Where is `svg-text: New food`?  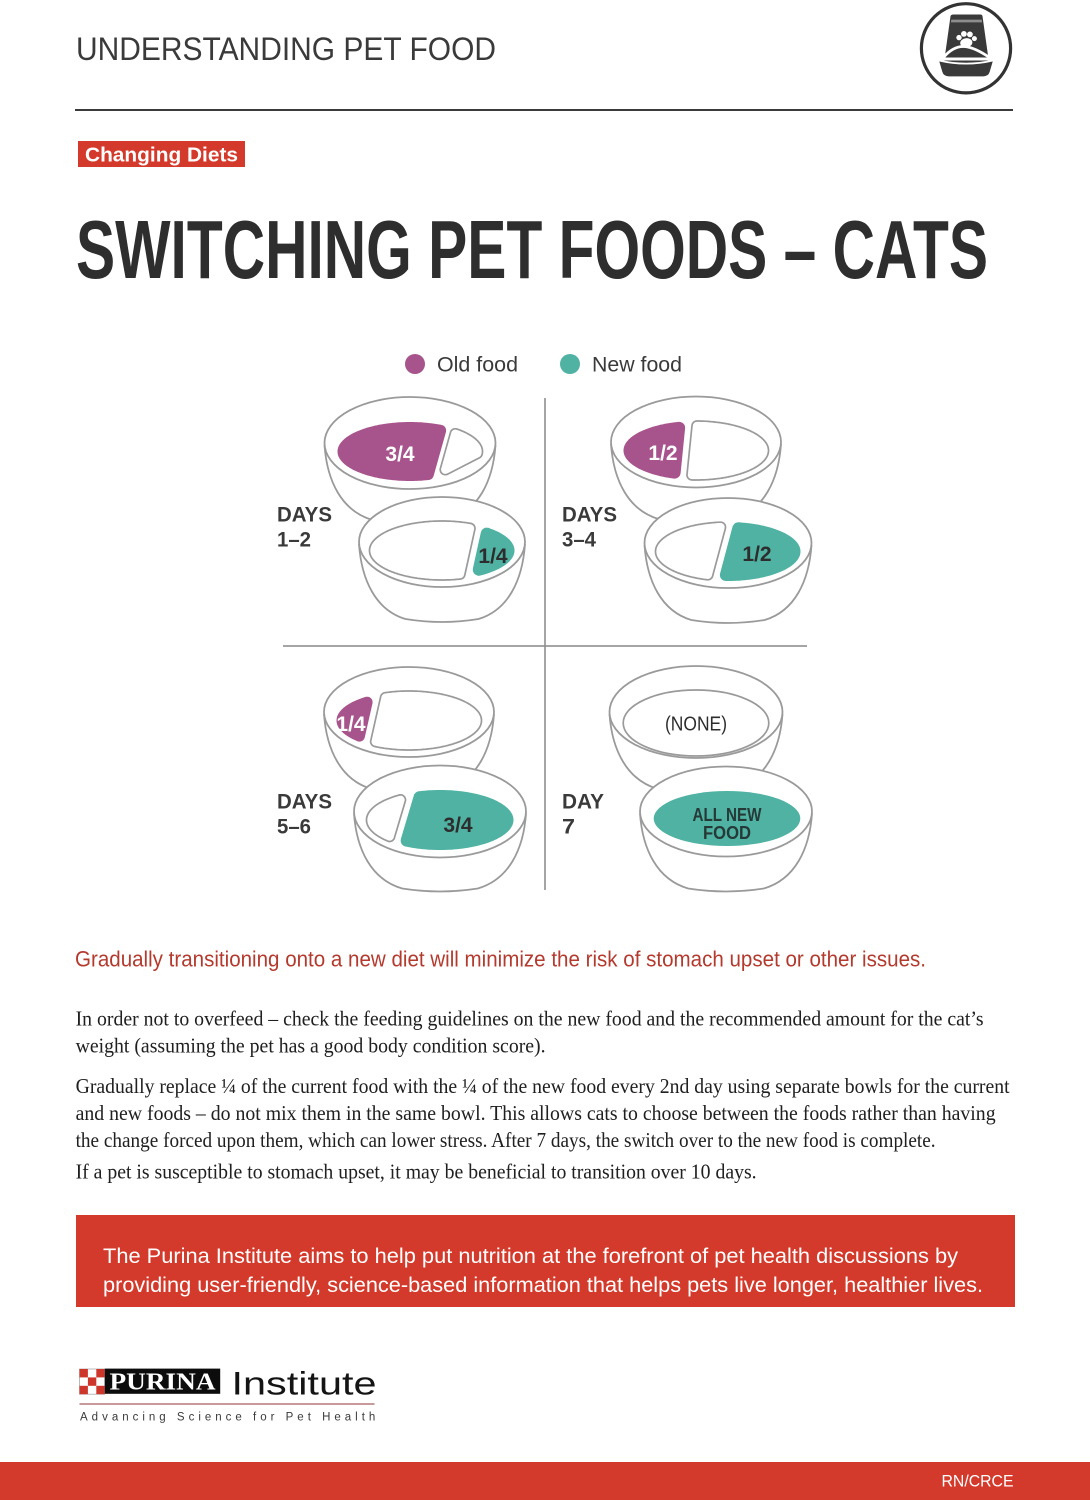
svg-text: New food is located at coordinates (637, 365).